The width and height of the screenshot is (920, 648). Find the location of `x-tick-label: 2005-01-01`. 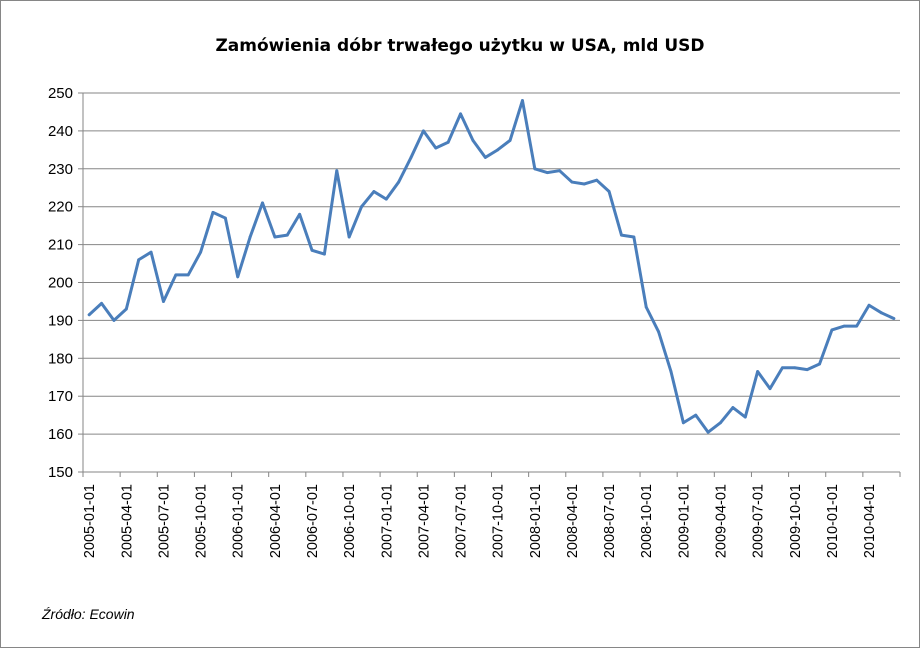

x-tick-label: 2005-01-01 is located at coordinates (90, 521).